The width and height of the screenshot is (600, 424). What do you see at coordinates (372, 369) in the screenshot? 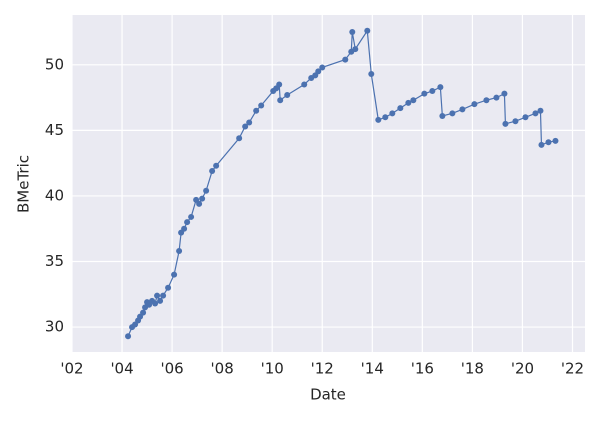
I see `x-tick-label: '14` at bounding box center [372, 369].